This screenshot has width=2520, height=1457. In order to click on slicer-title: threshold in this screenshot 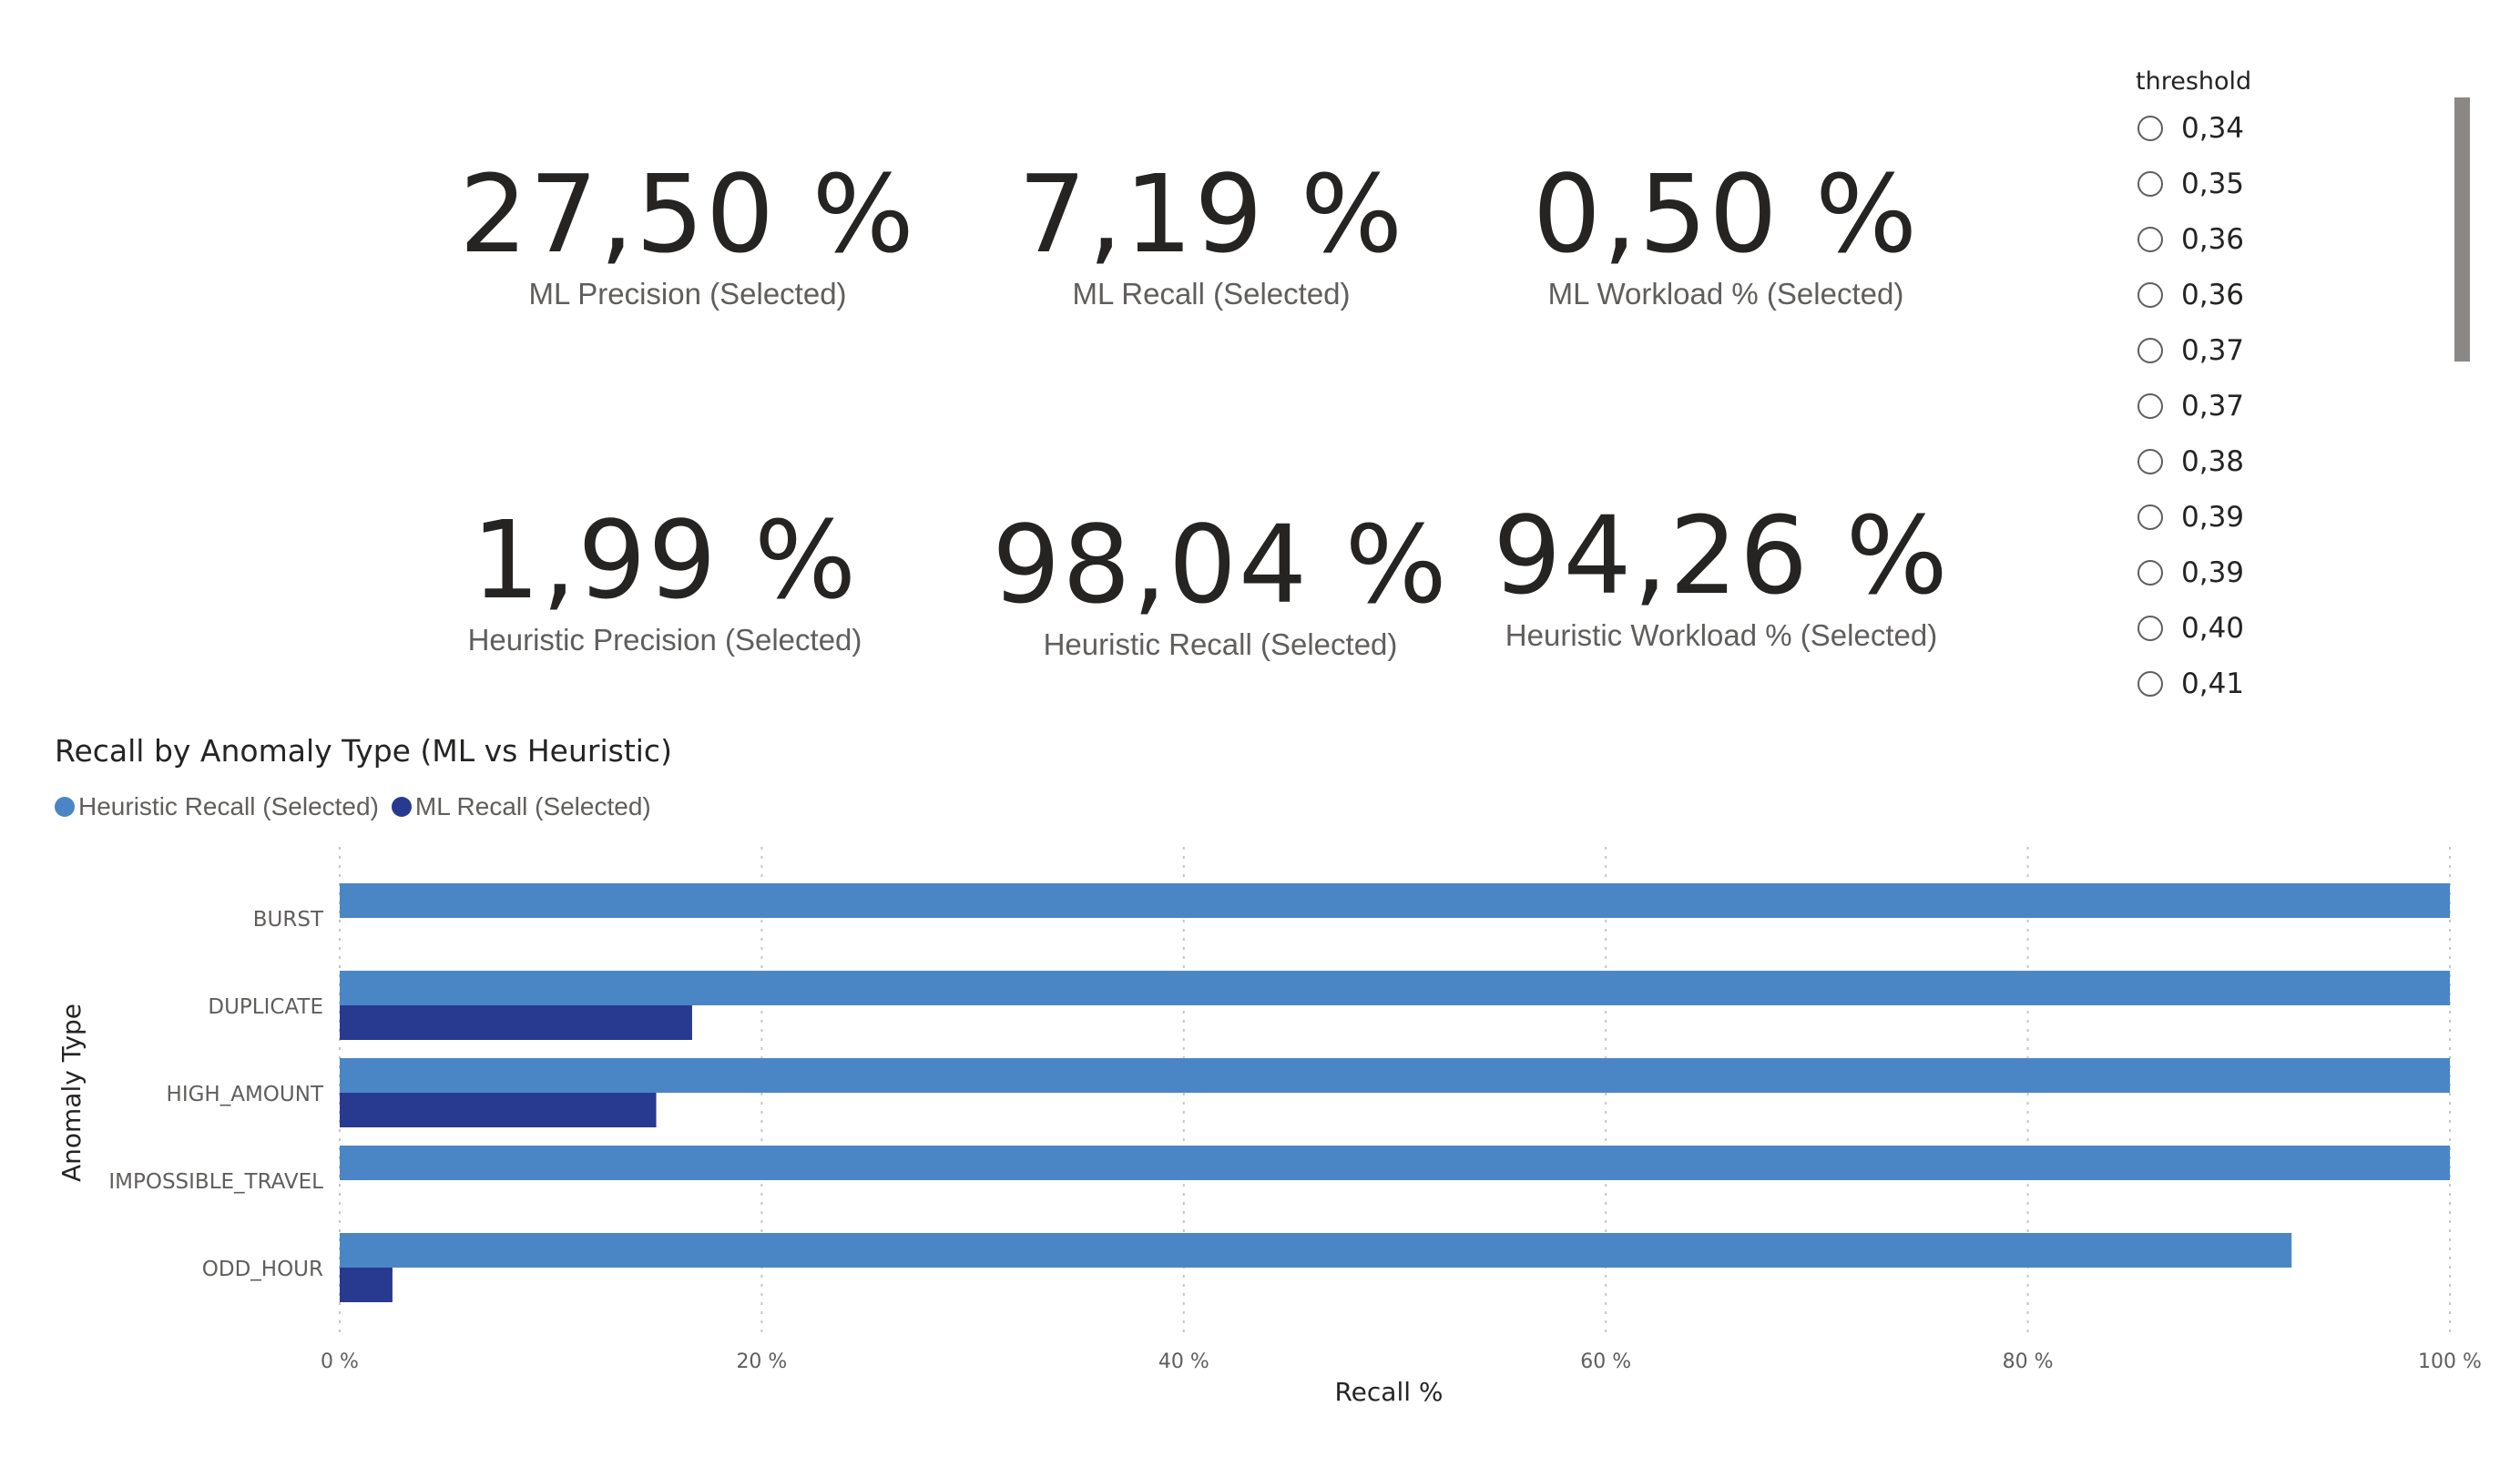, I will do `click(2194, 82)`.